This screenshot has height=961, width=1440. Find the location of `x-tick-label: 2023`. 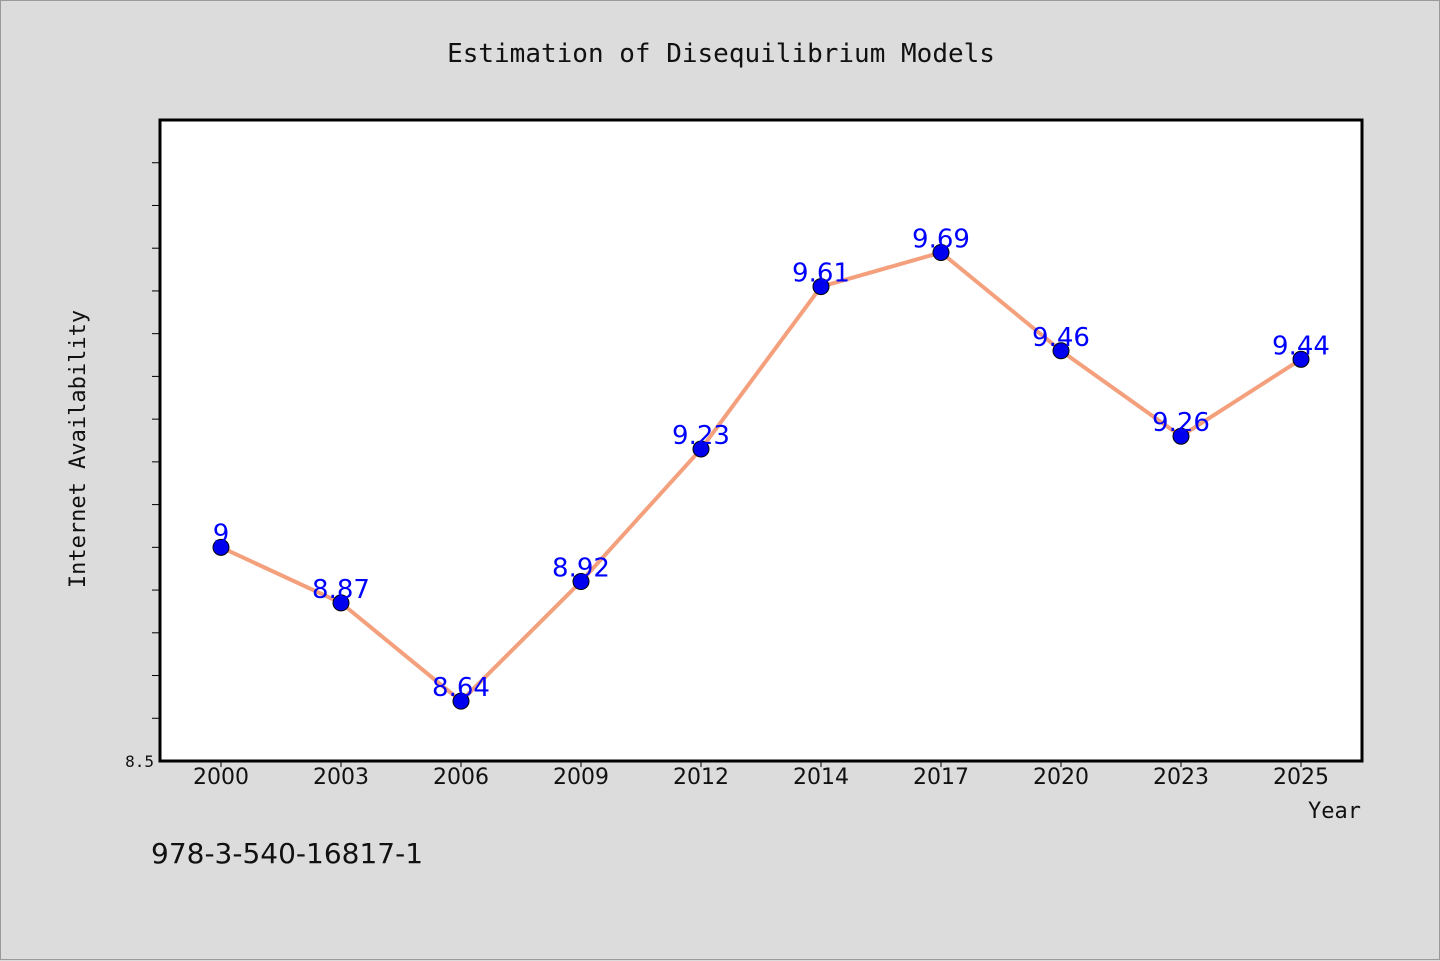

x-tick-label: 2023 is located at coordinates (1181, 777).